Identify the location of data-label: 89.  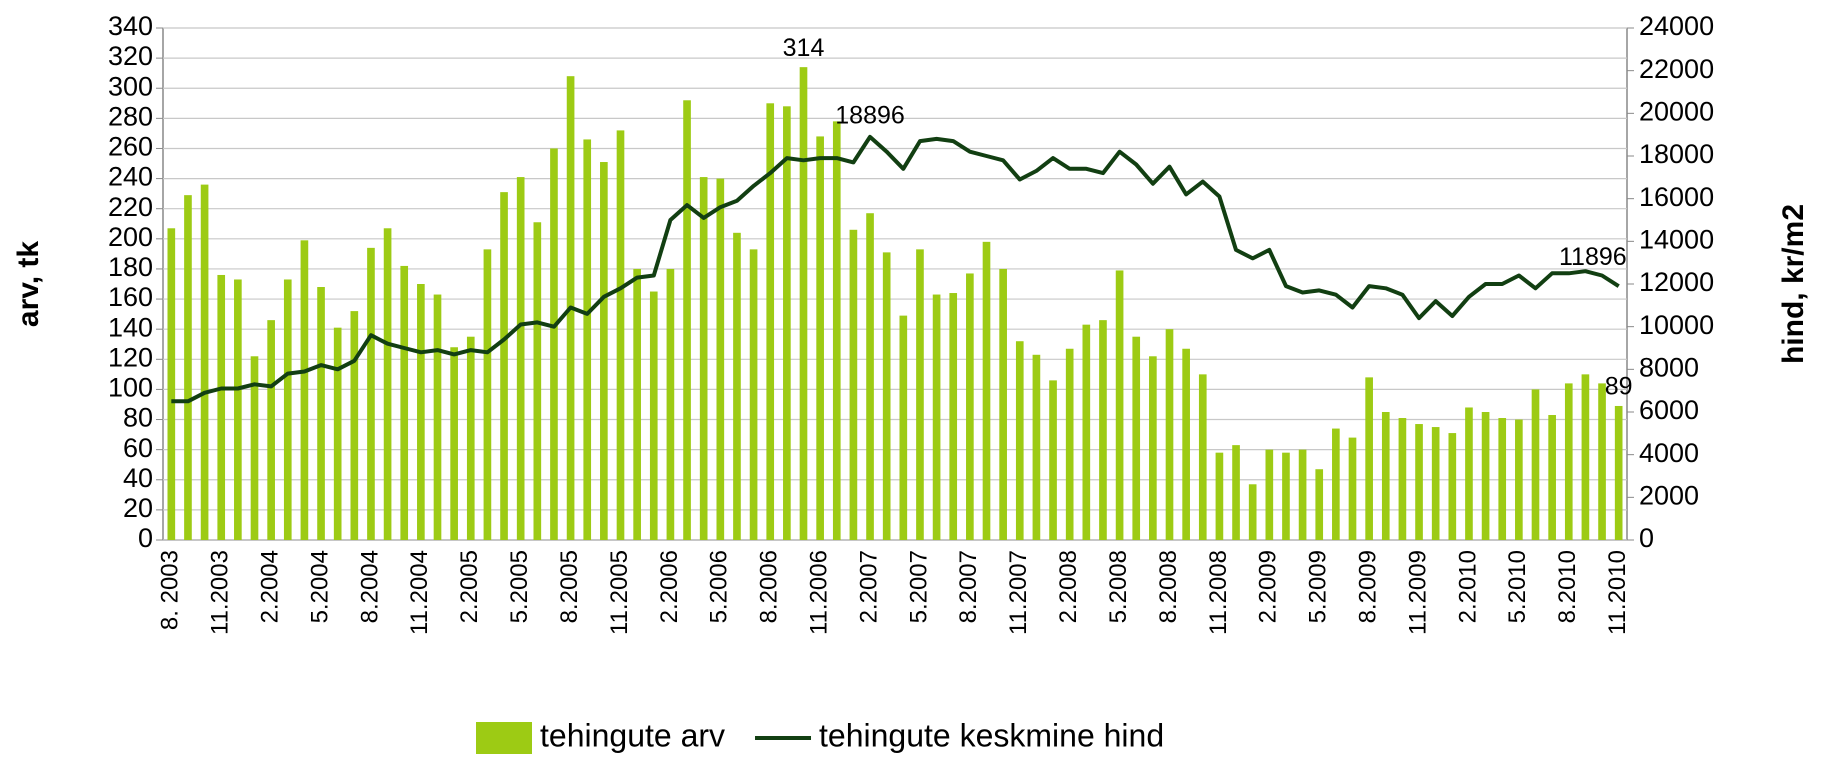
(1619, 387).